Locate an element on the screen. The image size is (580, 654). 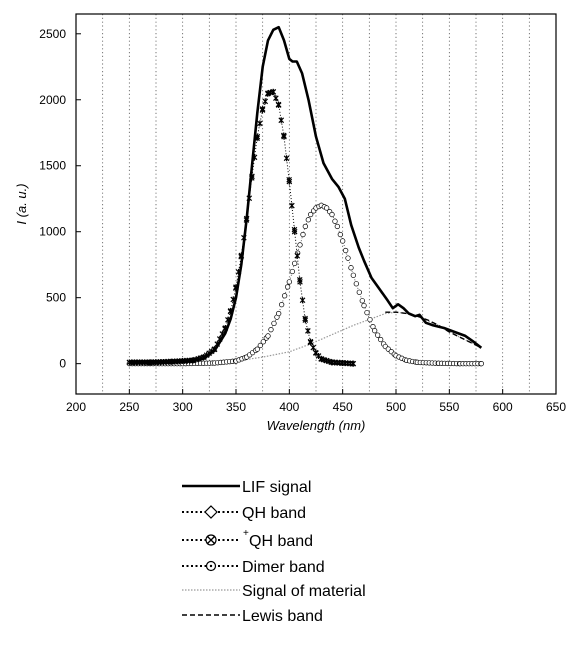
x-axis: 200 250 300 350 400 450 500 550 600 650 is located at coordinates (316, 401).